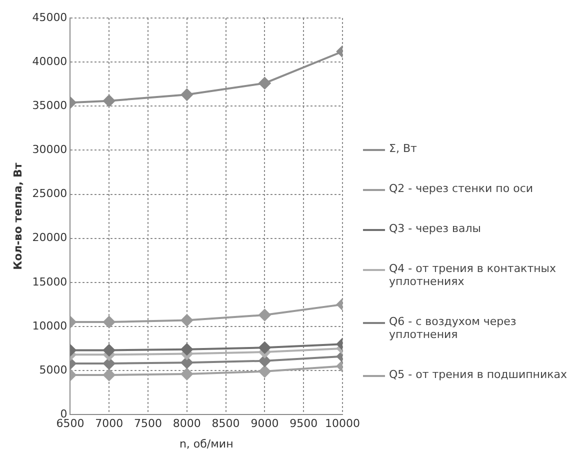  Describe the element at coordinates (50, 325) in the screenshot. I see `y-tick-label: 10000` at that location.